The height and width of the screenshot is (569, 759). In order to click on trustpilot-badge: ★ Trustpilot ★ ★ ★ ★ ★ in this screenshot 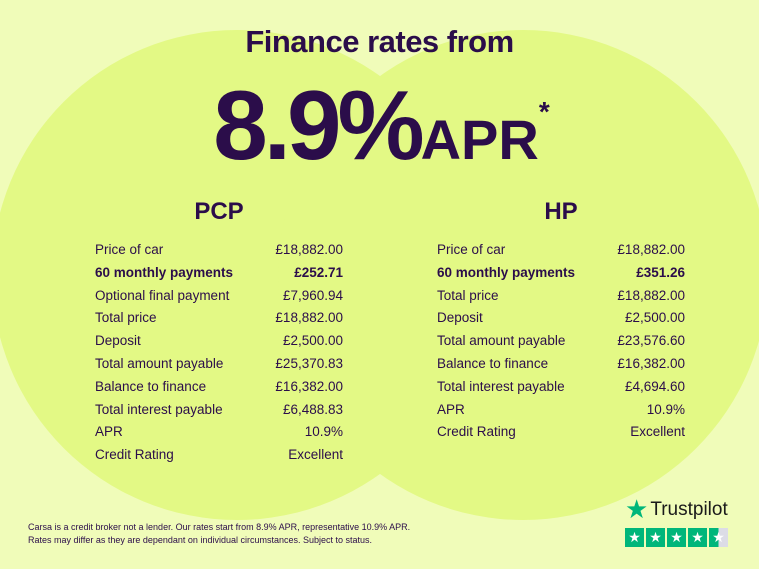, I will do `click(676, 520)`.